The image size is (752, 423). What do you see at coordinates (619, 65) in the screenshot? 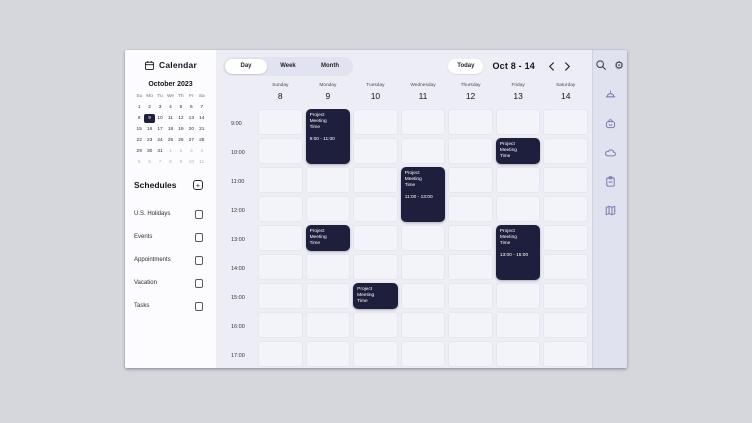
I see `settings-button: ⚙` at bounding box center [619, 65].